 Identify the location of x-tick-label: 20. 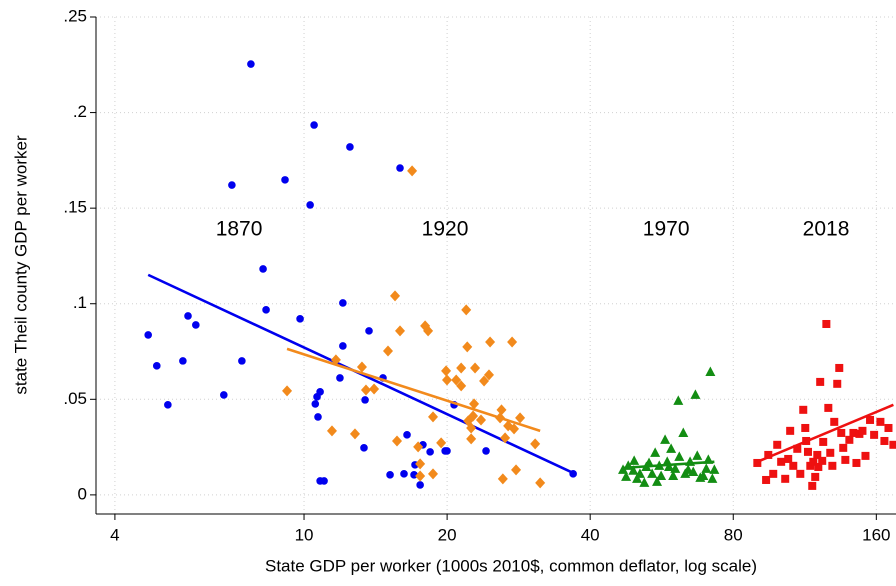
(447, 534).